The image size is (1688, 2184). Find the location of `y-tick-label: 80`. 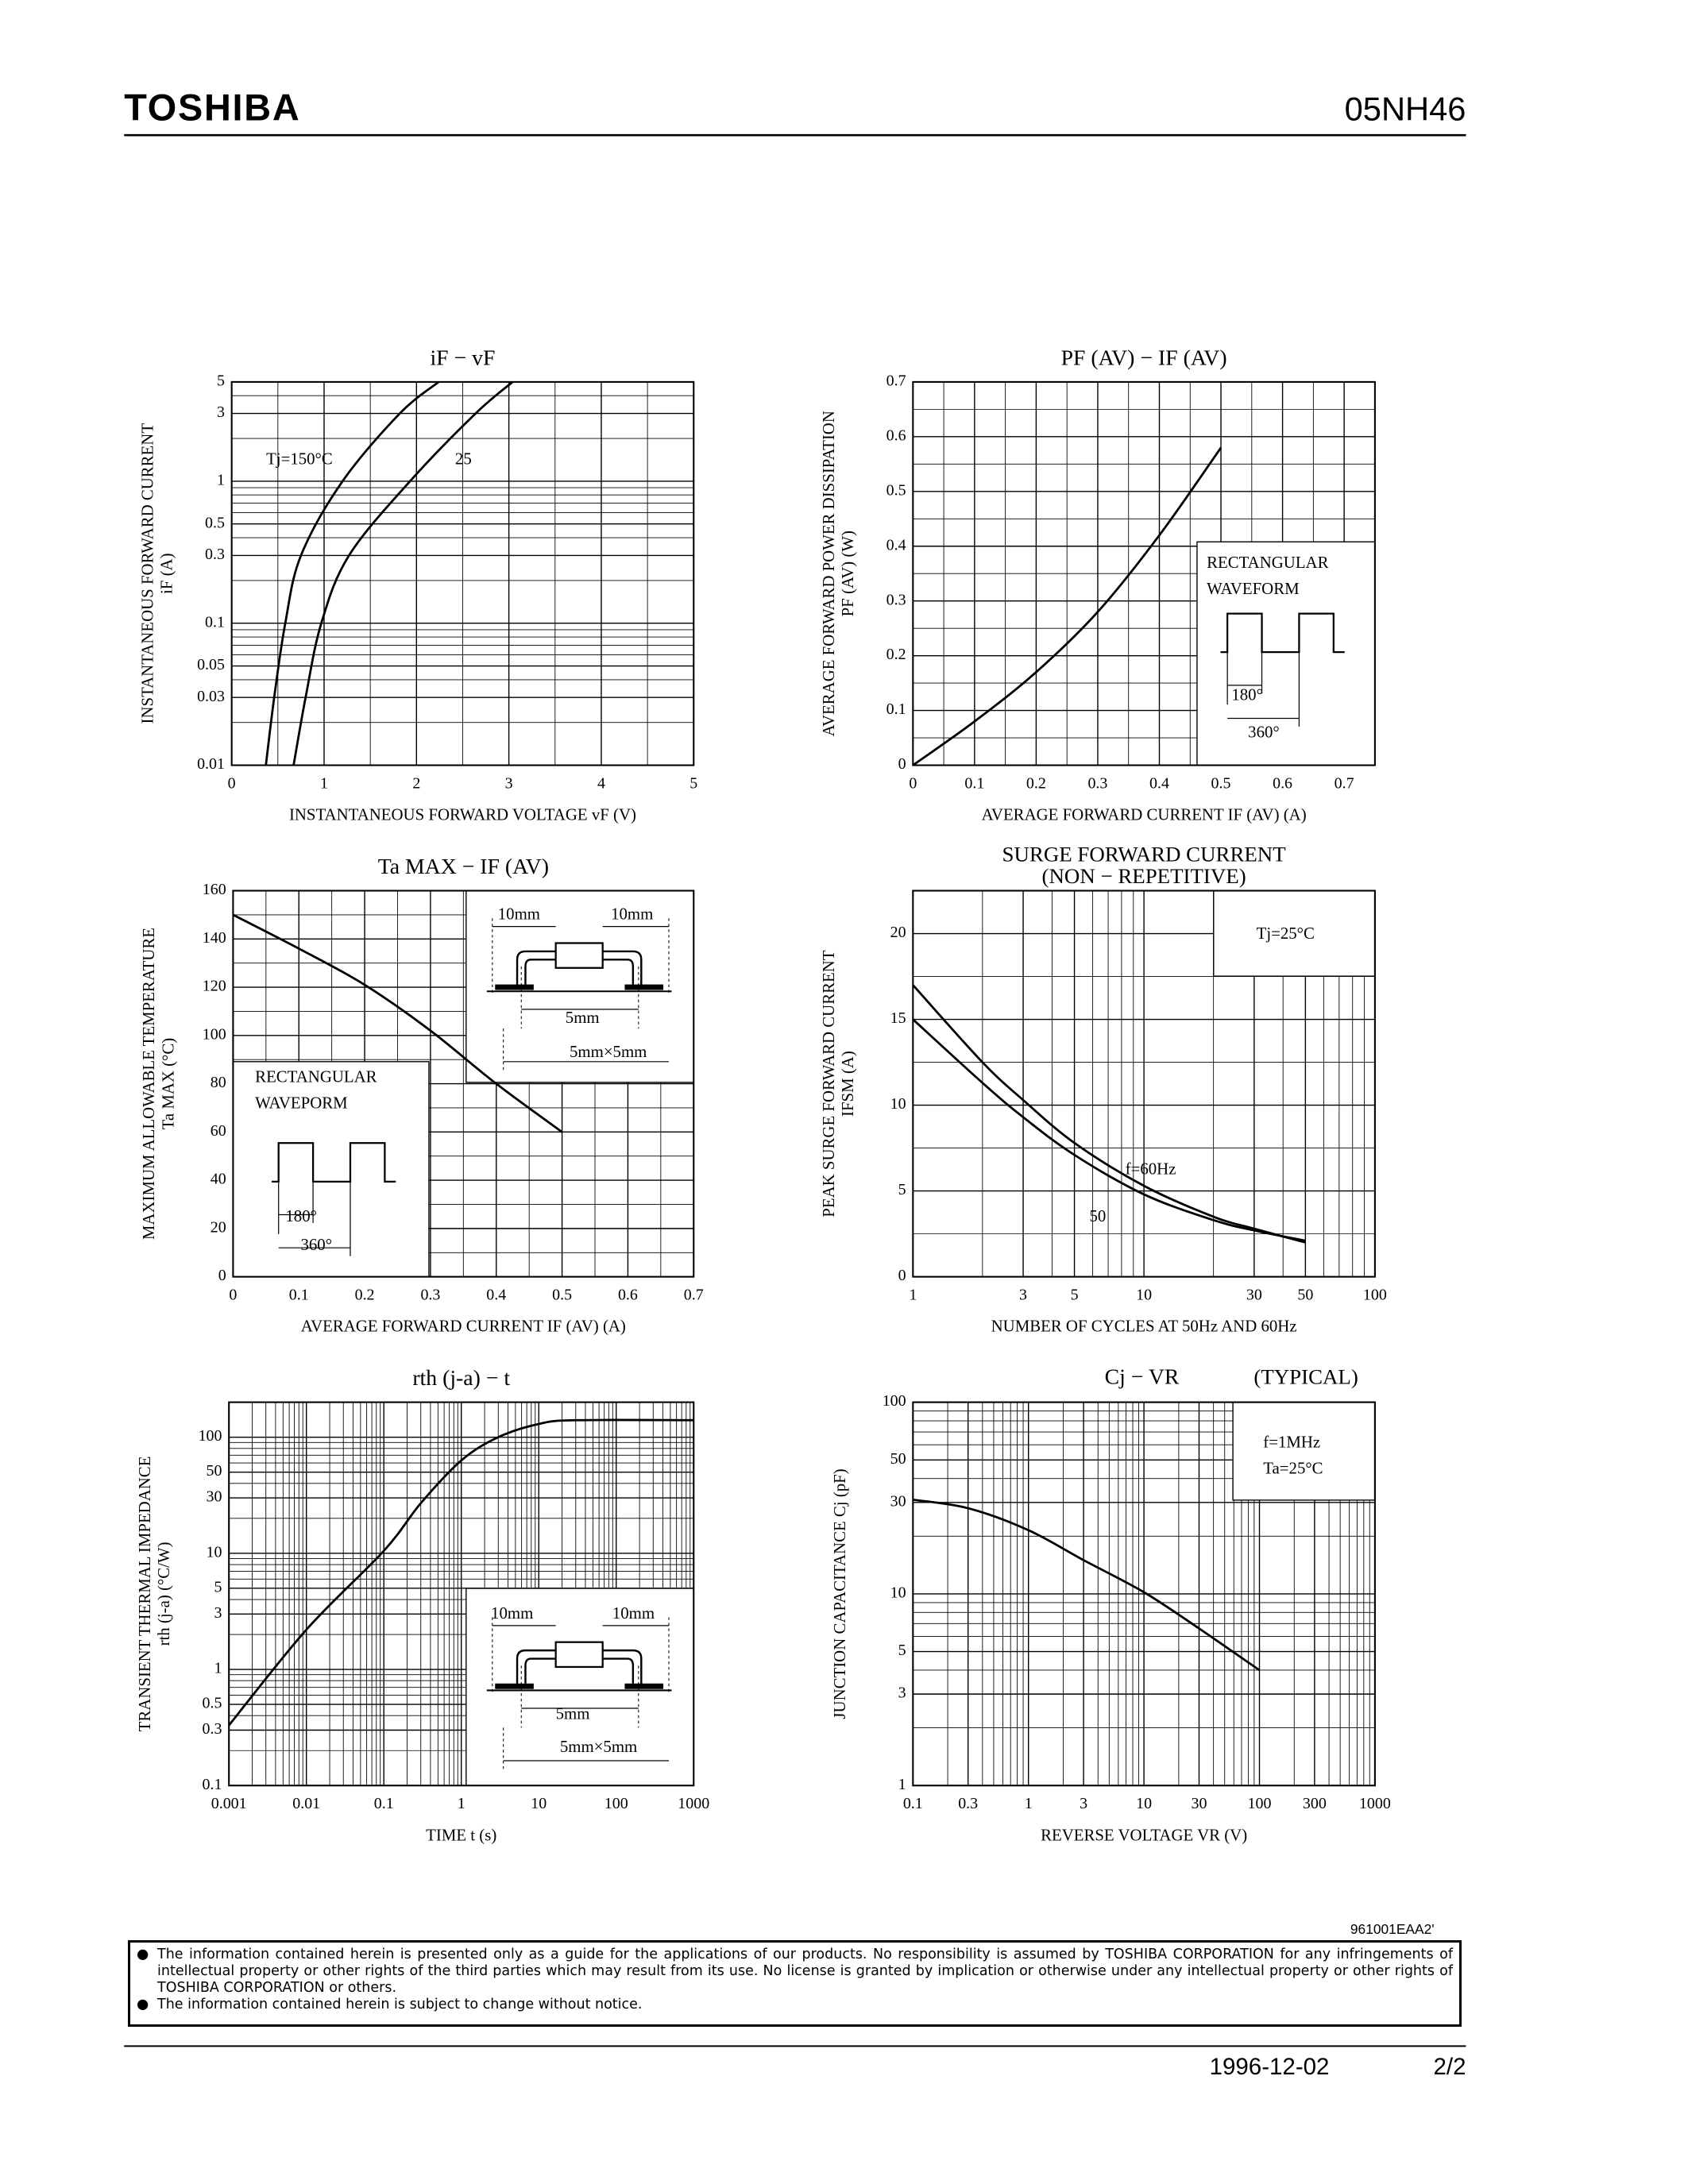

y-tick-label: 80 is located at coordinates (219, 1082).